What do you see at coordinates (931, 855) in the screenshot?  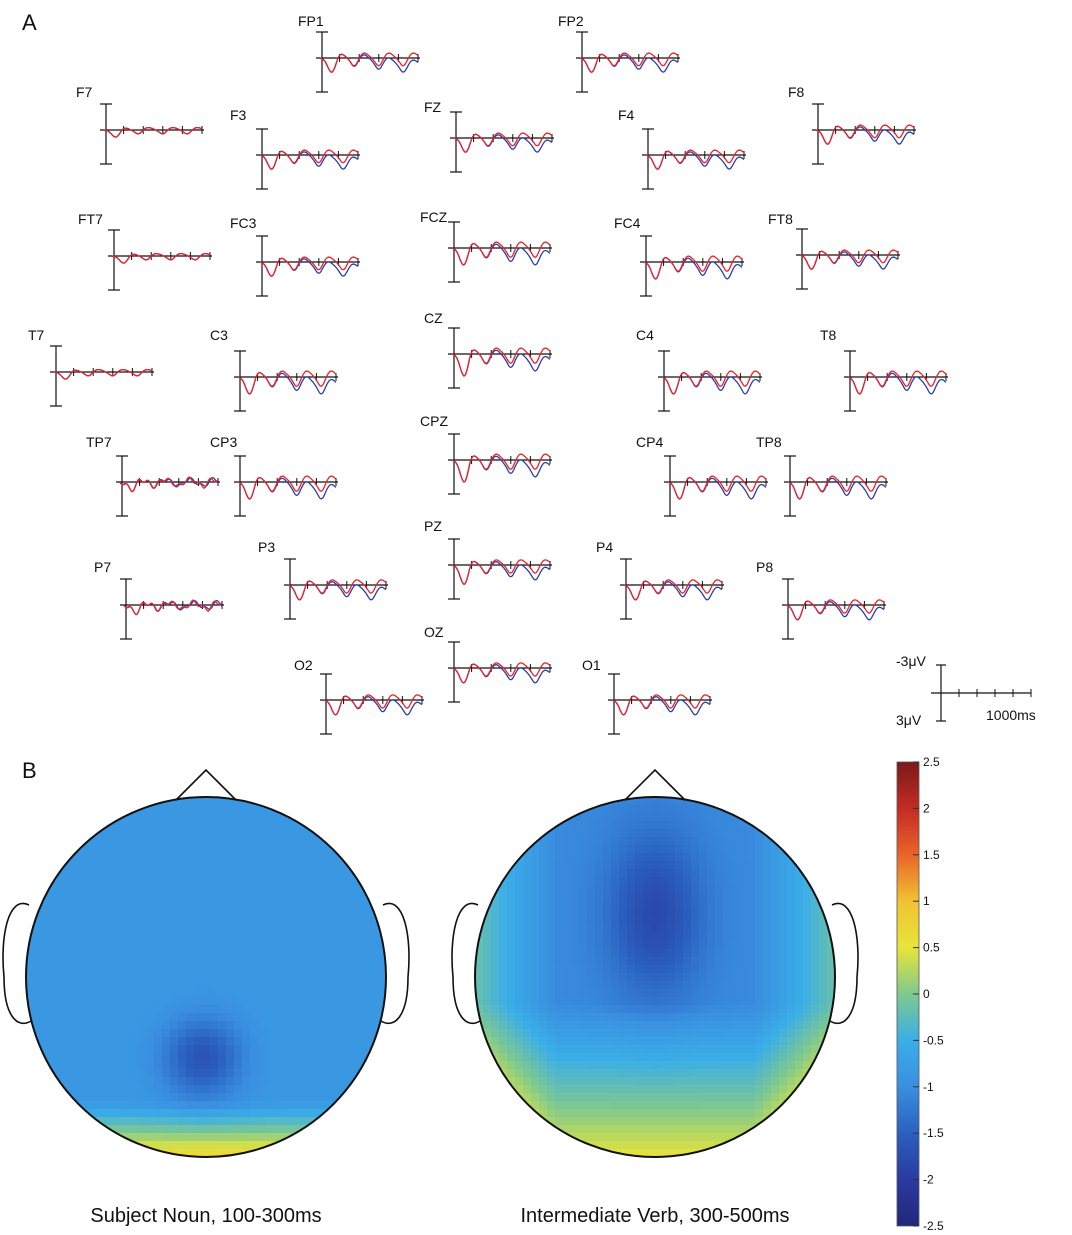 I see `colorbar-tick-label: 1.5` at bounding box center [931, 855].